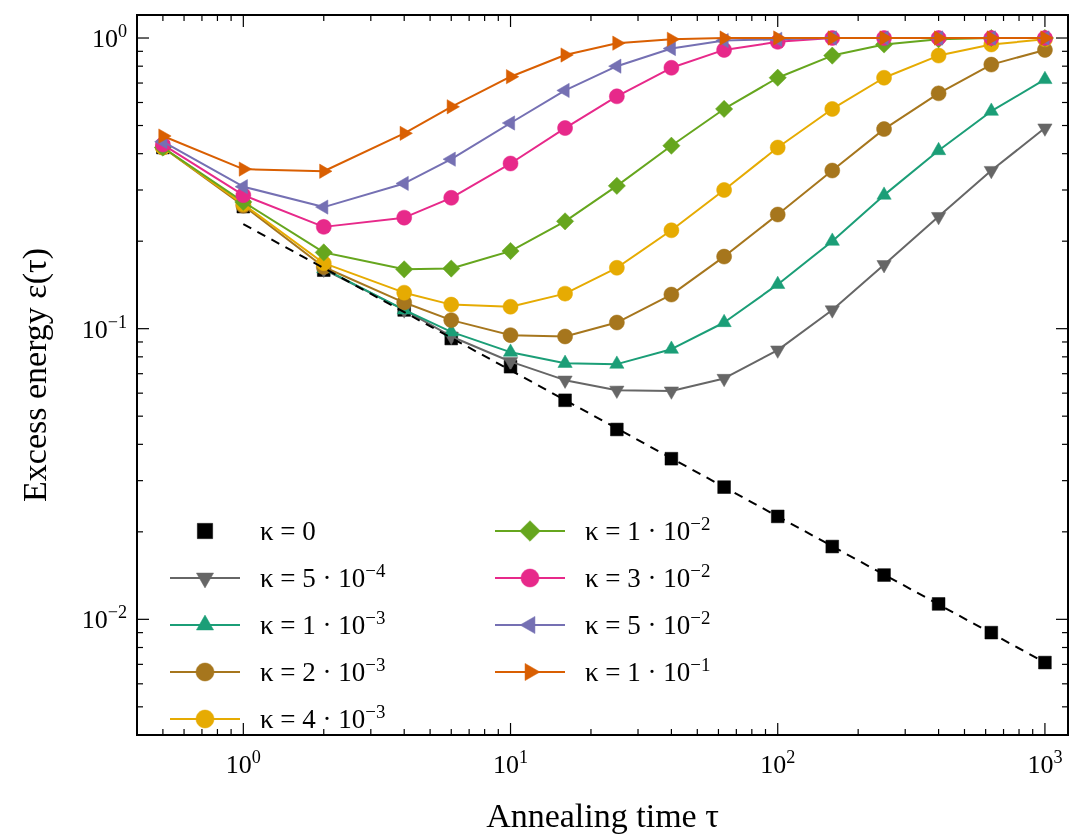 The height and width of the screenshot is (839, 1084). What do you see at coordinates (778, 763) in the screenshot?
I see `x-tick-label: 10$^{2}$` at bounding box center [778, 763].